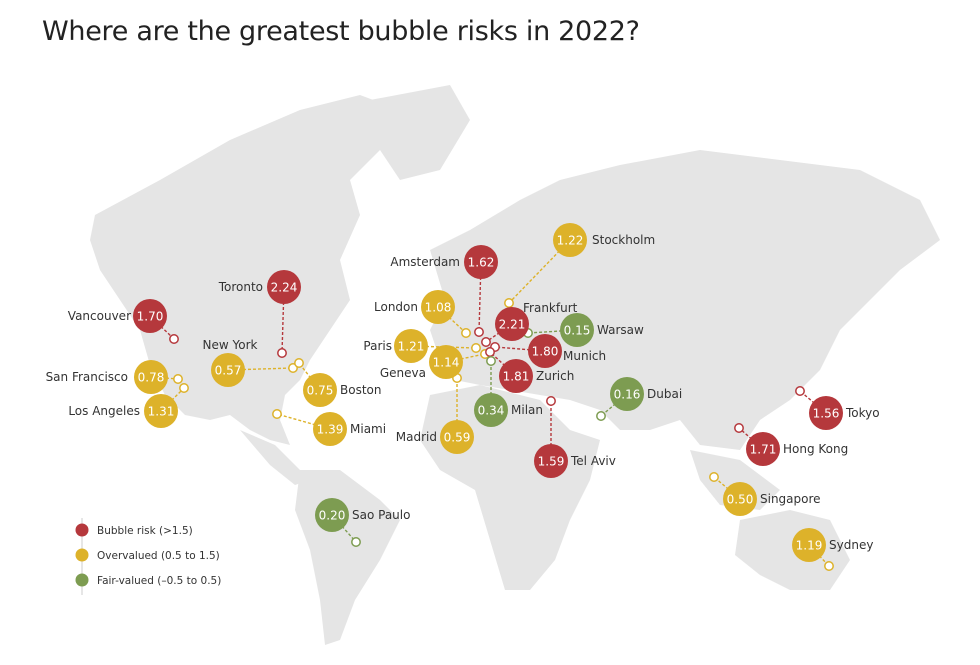  I want to click on bubble-sydney, so click(809, 545).